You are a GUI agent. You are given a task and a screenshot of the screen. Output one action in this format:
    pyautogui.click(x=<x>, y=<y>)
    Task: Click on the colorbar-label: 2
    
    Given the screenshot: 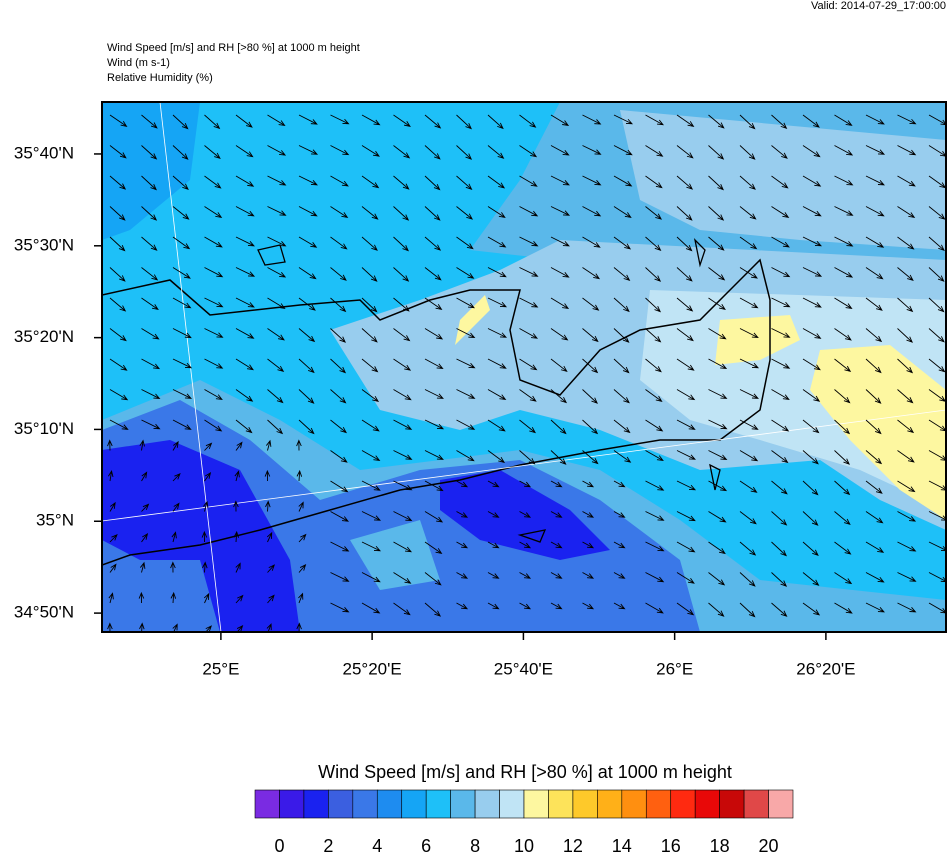 What is the action you would take?
    pyautogui.click(x=328, y=845)
    